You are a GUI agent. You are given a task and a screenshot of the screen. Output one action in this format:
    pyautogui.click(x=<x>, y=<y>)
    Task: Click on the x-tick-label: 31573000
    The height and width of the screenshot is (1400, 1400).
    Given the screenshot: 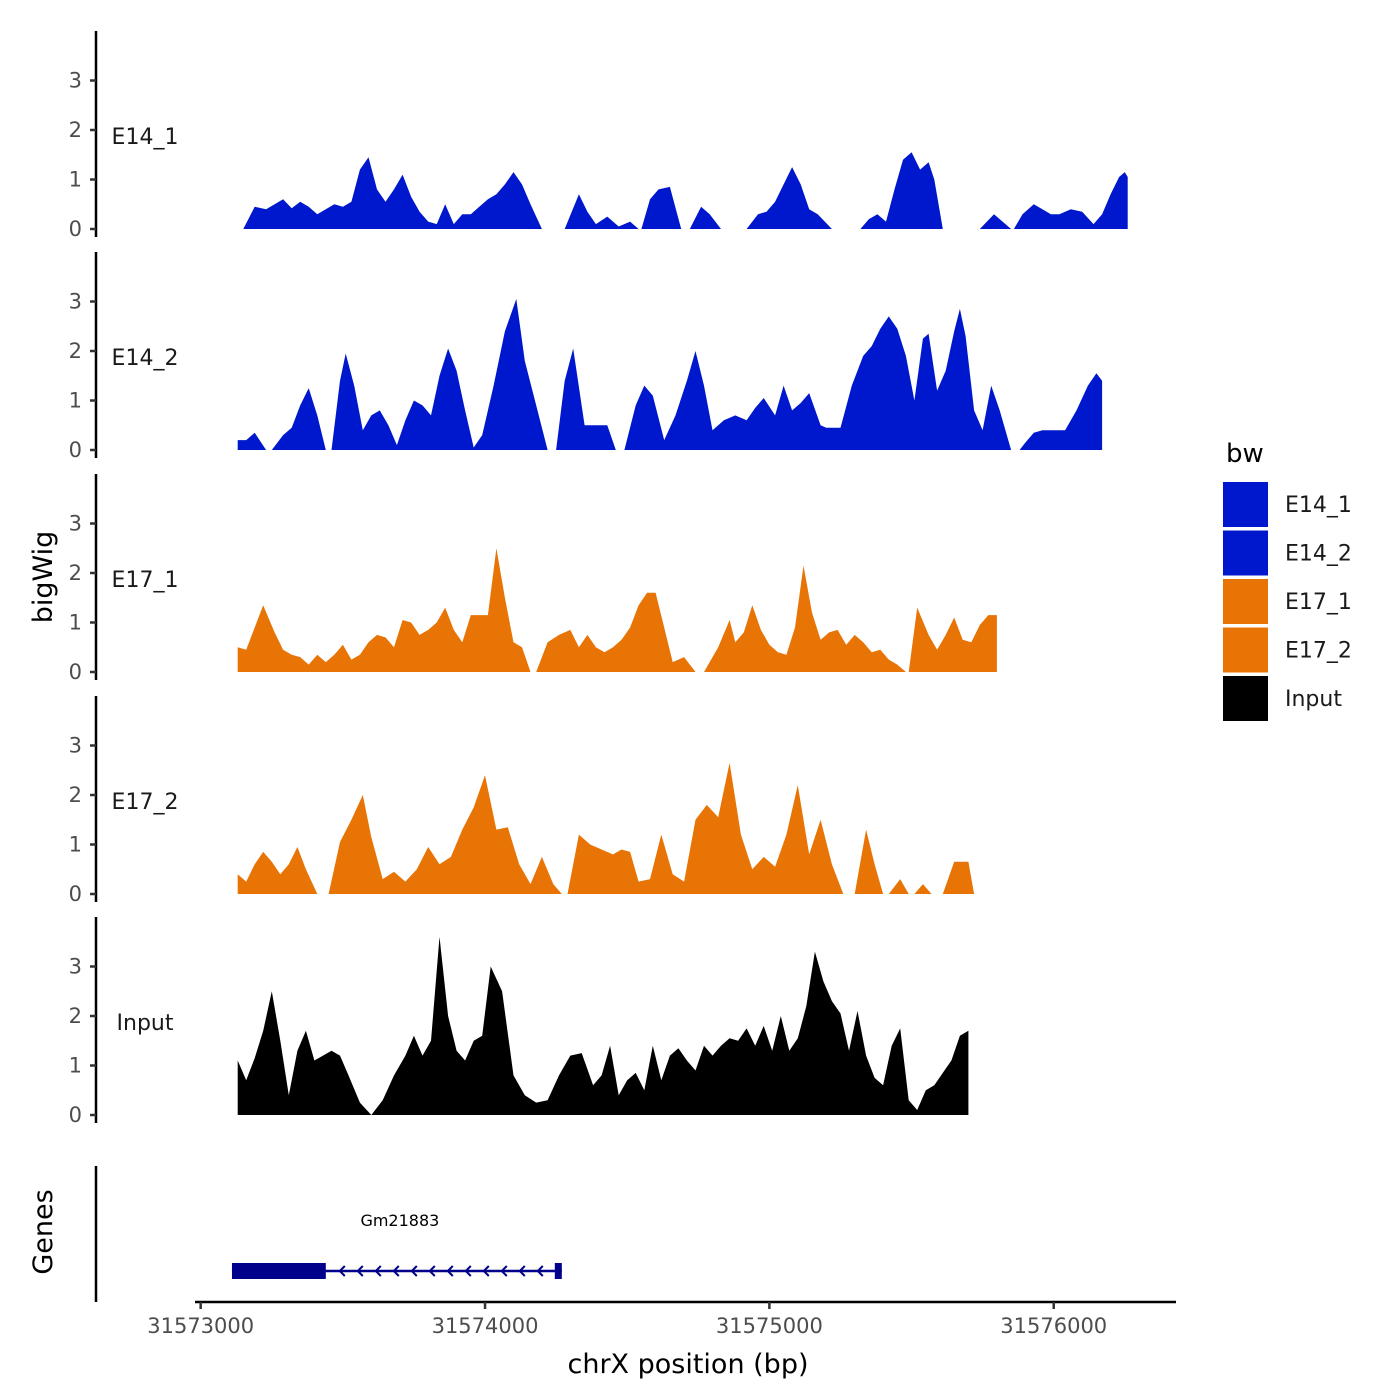 What is the action you would take?
    pyautogui.click(x=200, y=1326)
    